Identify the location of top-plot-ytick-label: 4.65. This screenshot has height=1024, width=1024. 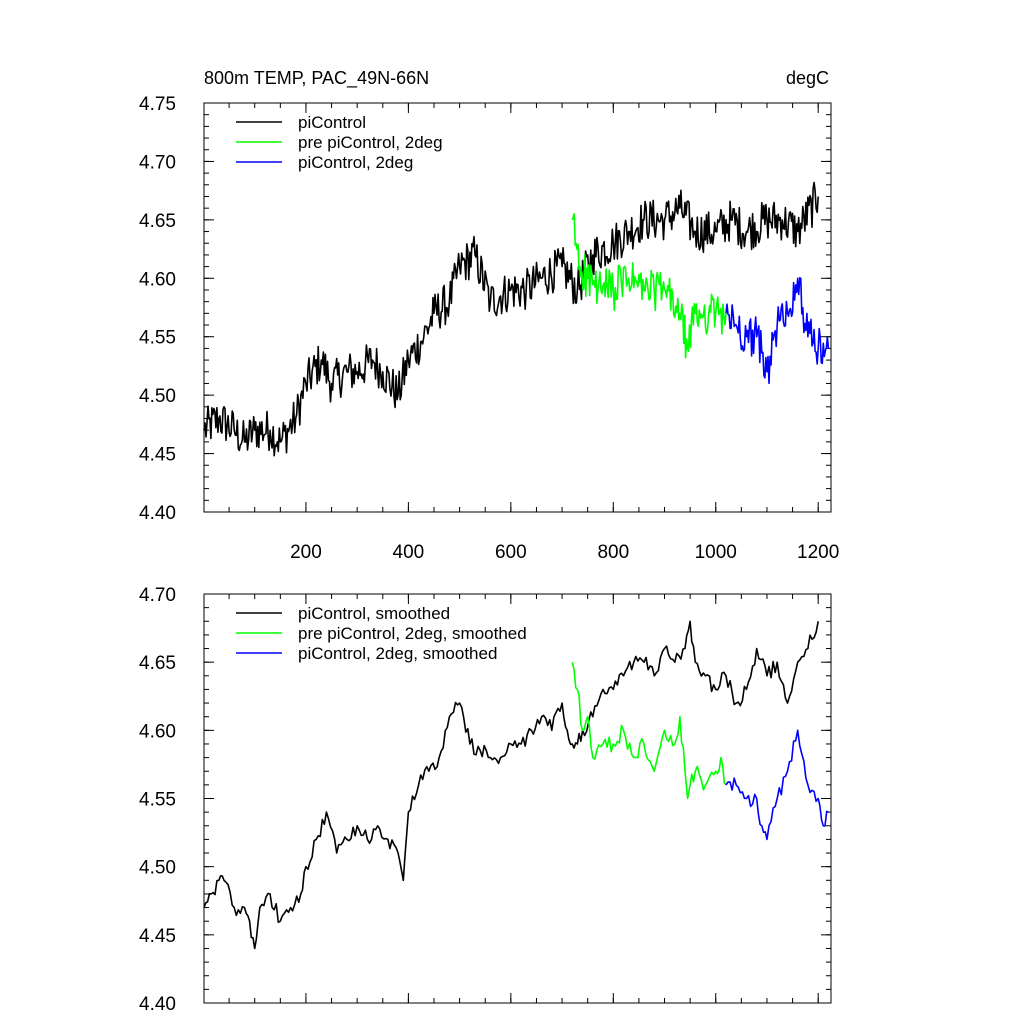
(157, 221).